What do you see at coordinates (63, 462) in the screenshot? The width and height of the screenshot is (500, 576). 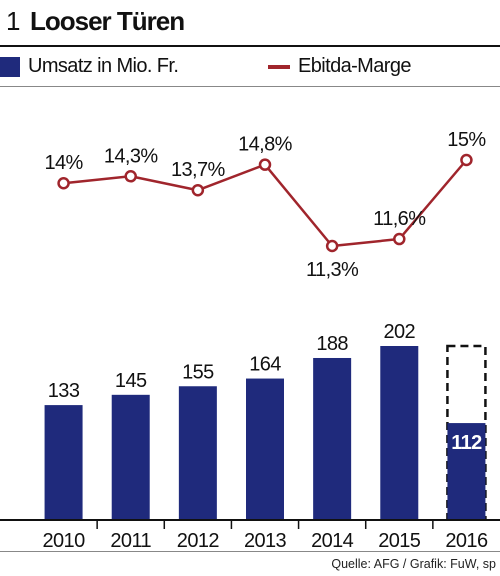 I see `bar-2010` at bounding box center [63, 462].